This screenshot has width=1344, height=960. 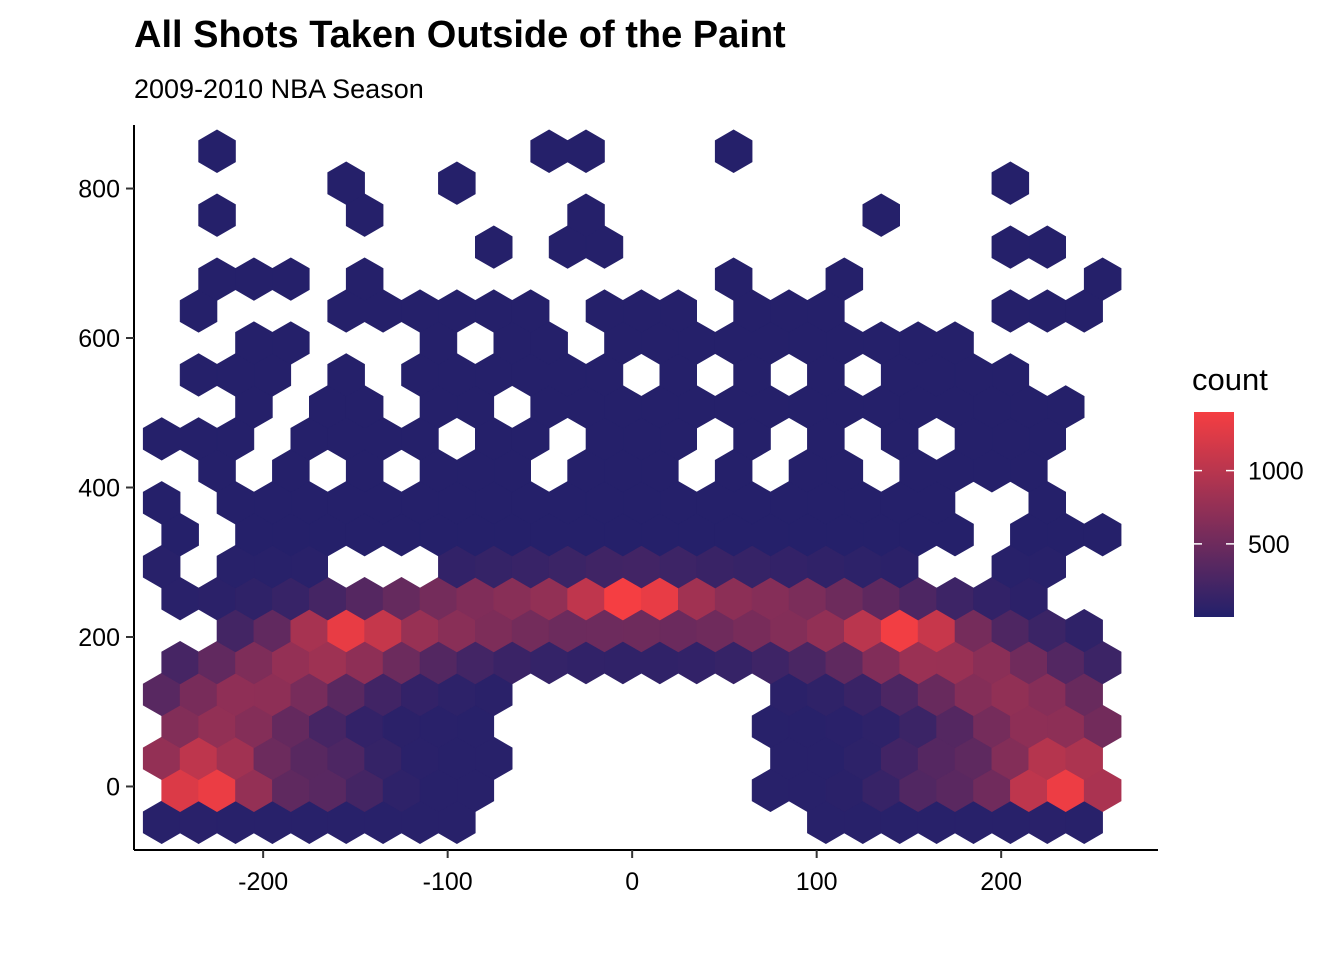 What do you see at coordinates (460, 35) in the screenshot?
I see `chart-title: All Shots Taken Outside of the Paint` at bounding box center [460, 35].